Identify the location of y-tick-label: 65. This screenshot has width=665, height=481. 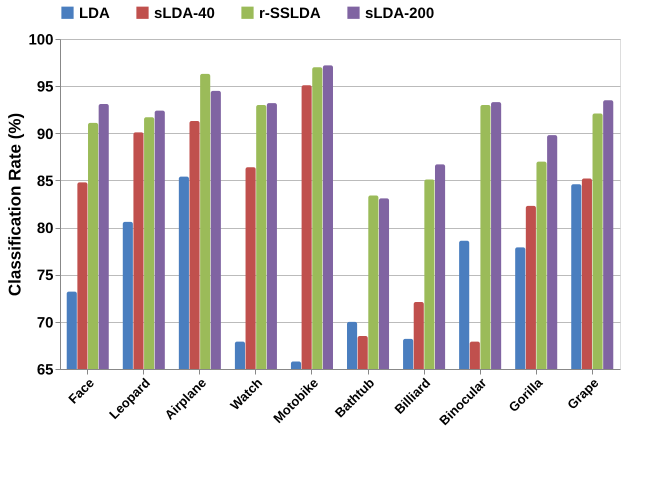
(45, 370).